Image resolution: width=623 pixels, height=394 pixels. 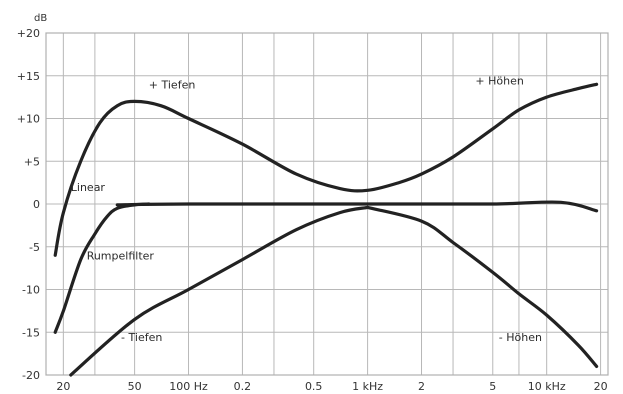 What do you see at coordinates (367, 386) in the screenshot?
I see `x-tick-label: 1 kHz` at bounding box center [367, 386].